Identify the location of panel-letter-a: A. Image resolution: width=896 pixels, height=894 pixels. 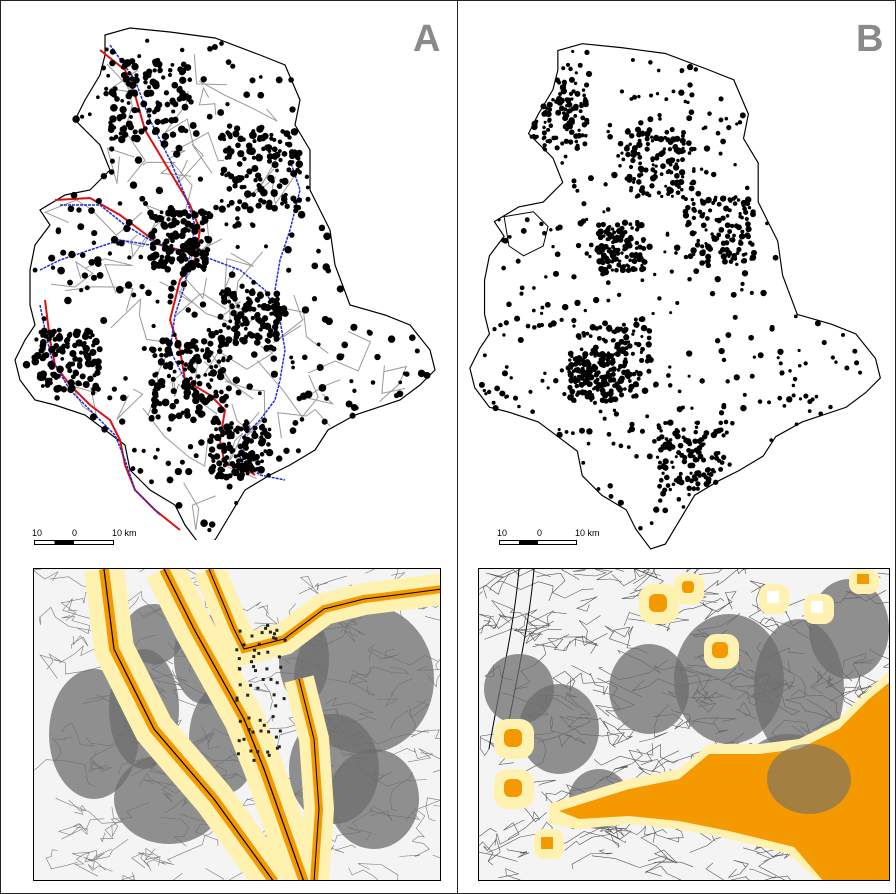
(427, 39).